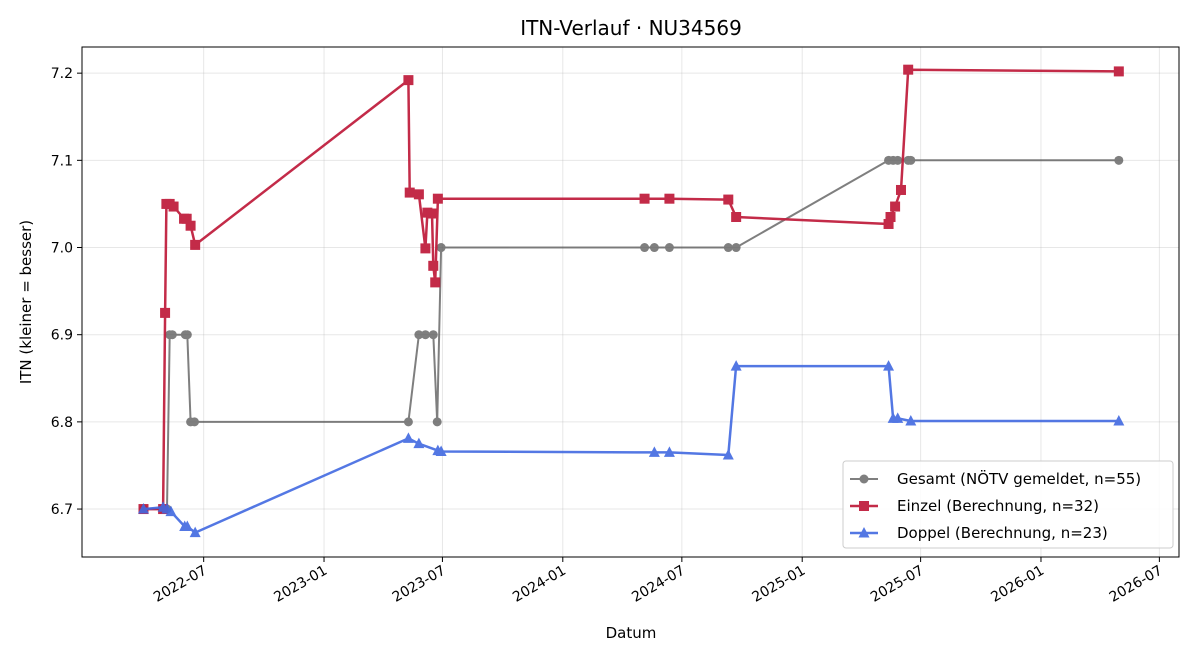 The image size is (1200, 660). What do you see at coordinates (1002, 533) in the screenshot?
I see `legend-label: Doppel (Berechnung, n=23)` at bounding box center [1002, 533].